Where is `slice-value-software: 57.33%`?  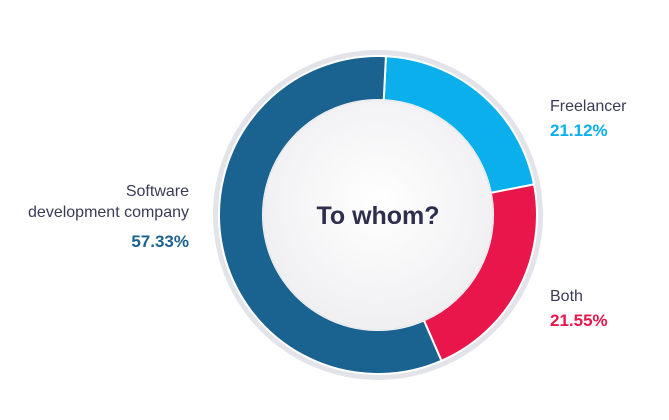 slice-value-software: 57.33% is located at coordinates (160, 241).